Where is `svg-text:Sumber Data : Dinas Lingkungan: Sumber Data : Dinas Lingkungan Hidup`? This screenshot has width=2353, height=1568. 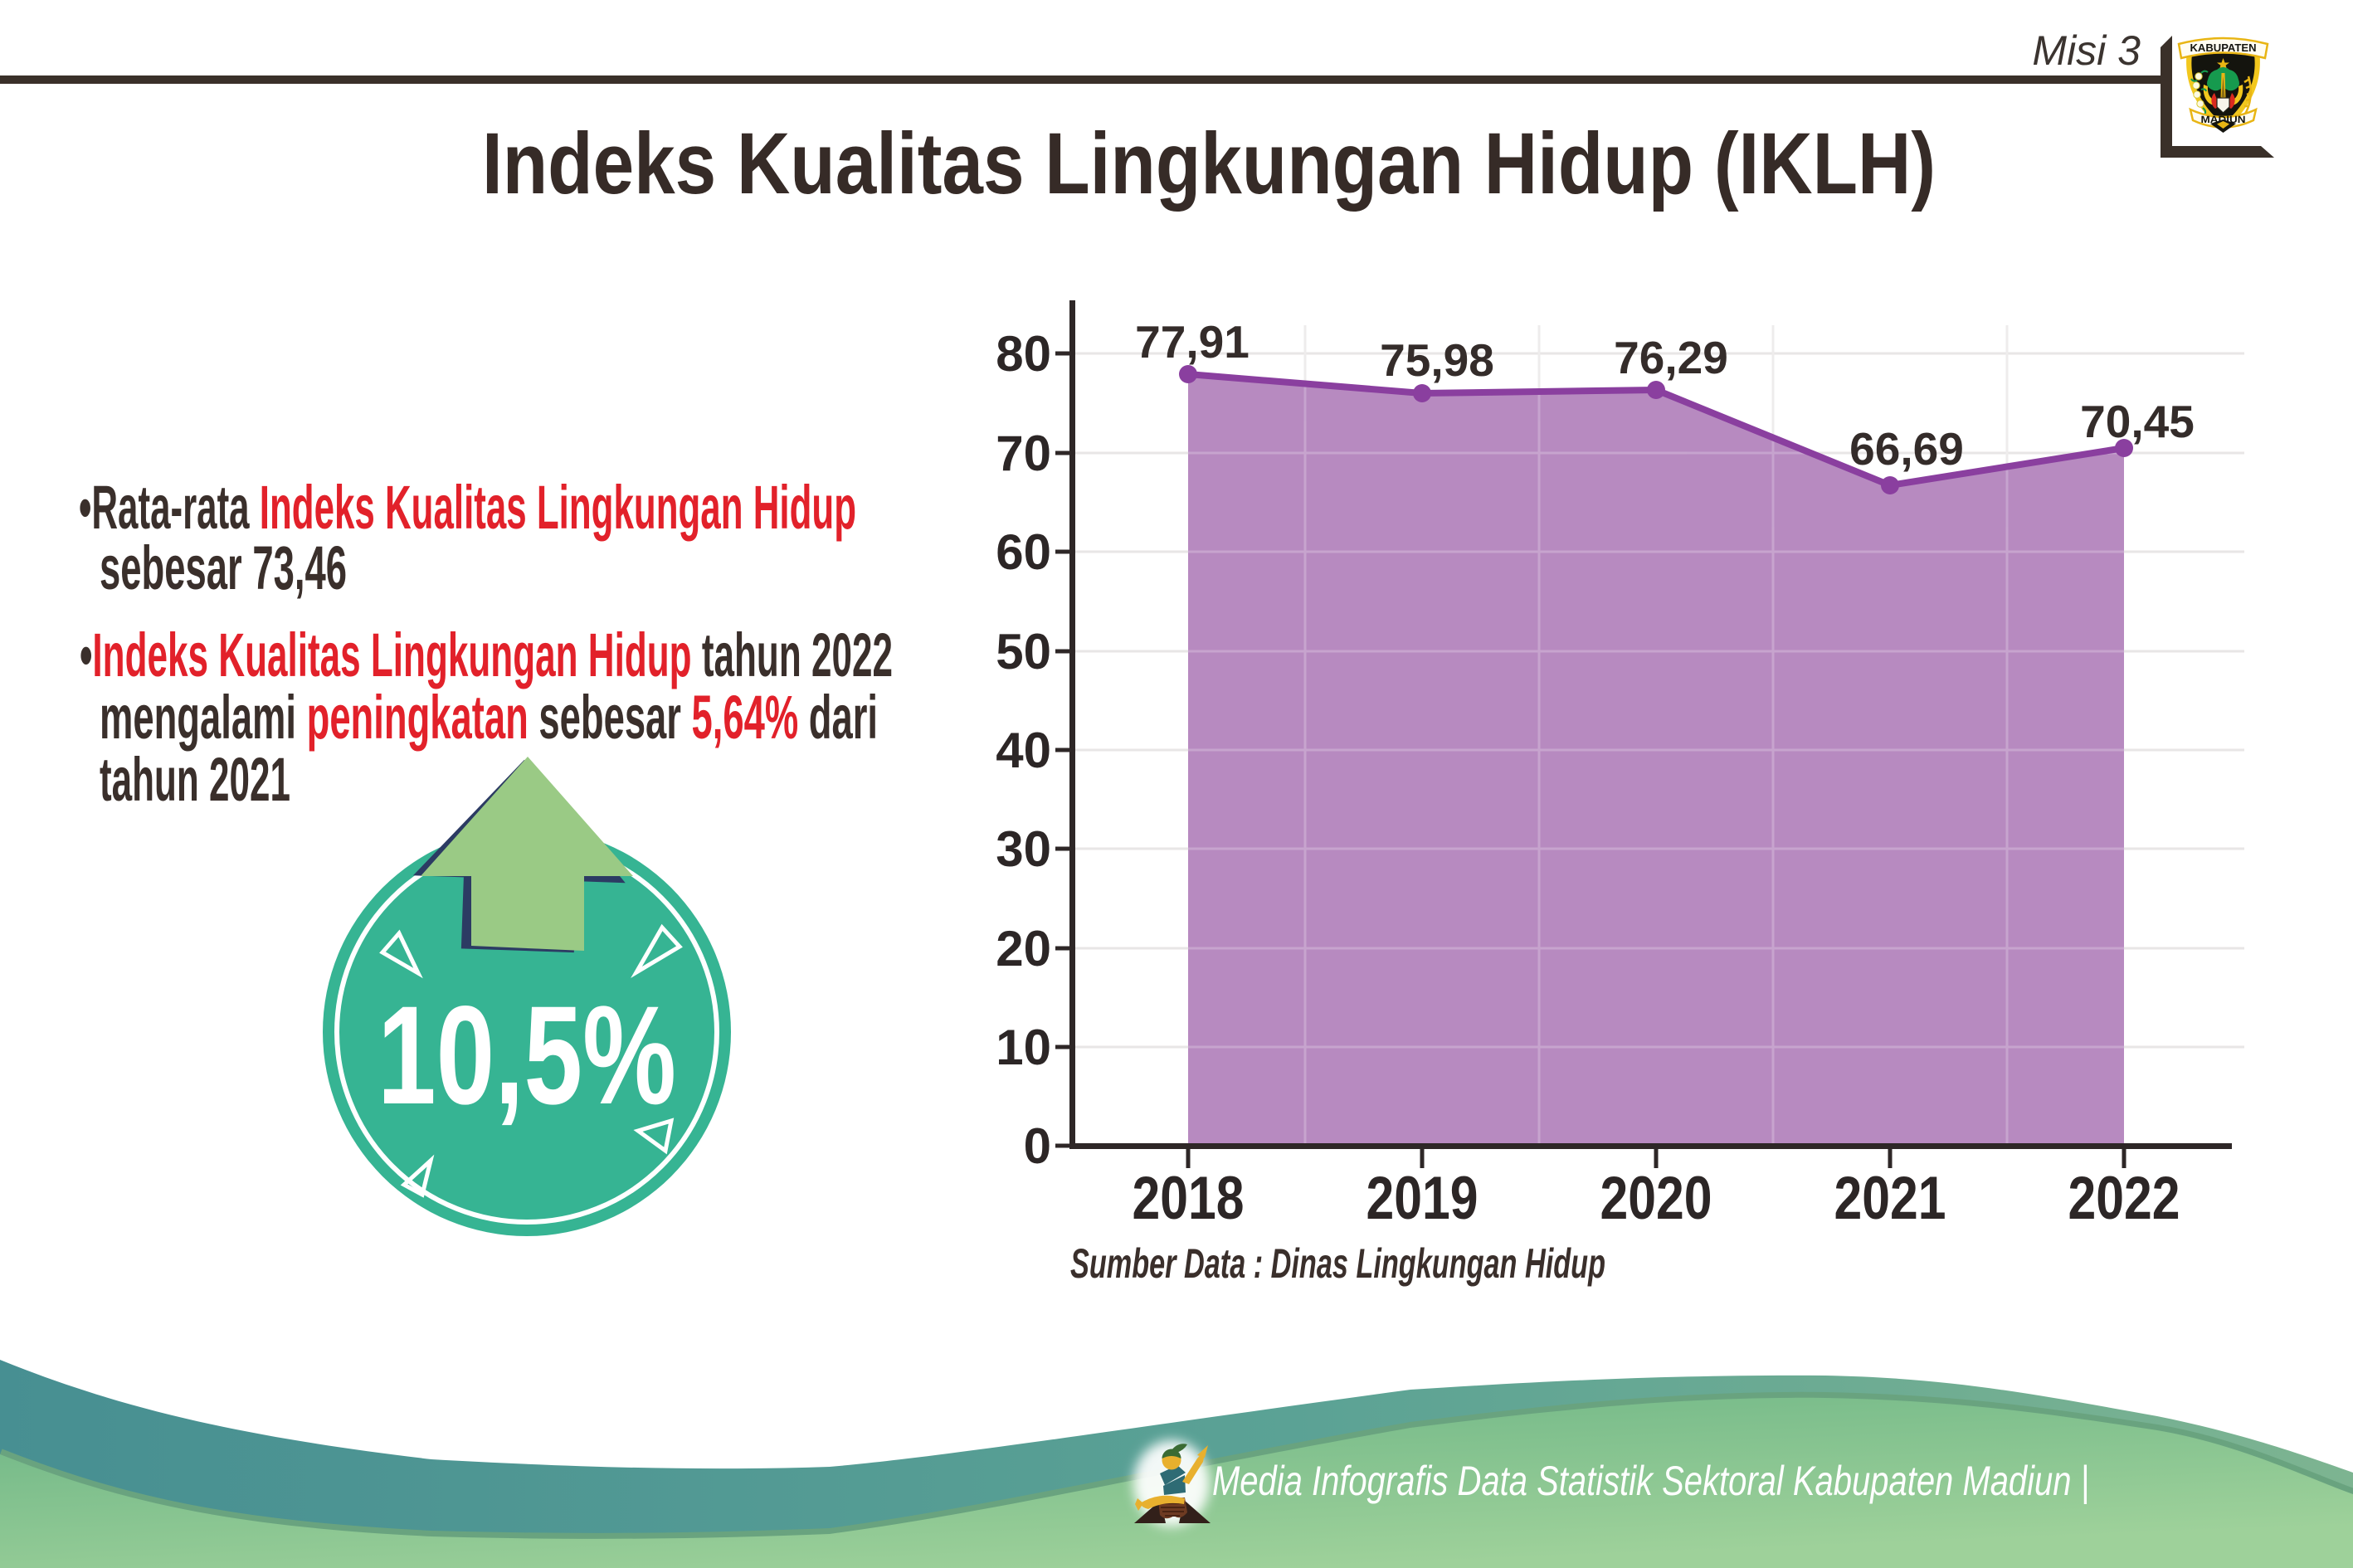
svg-text:Sumber Data : Dinas Lingkungan: Sumber Data : Dinas Lingkungan Hidup is located at coordinates (1337, 1263).